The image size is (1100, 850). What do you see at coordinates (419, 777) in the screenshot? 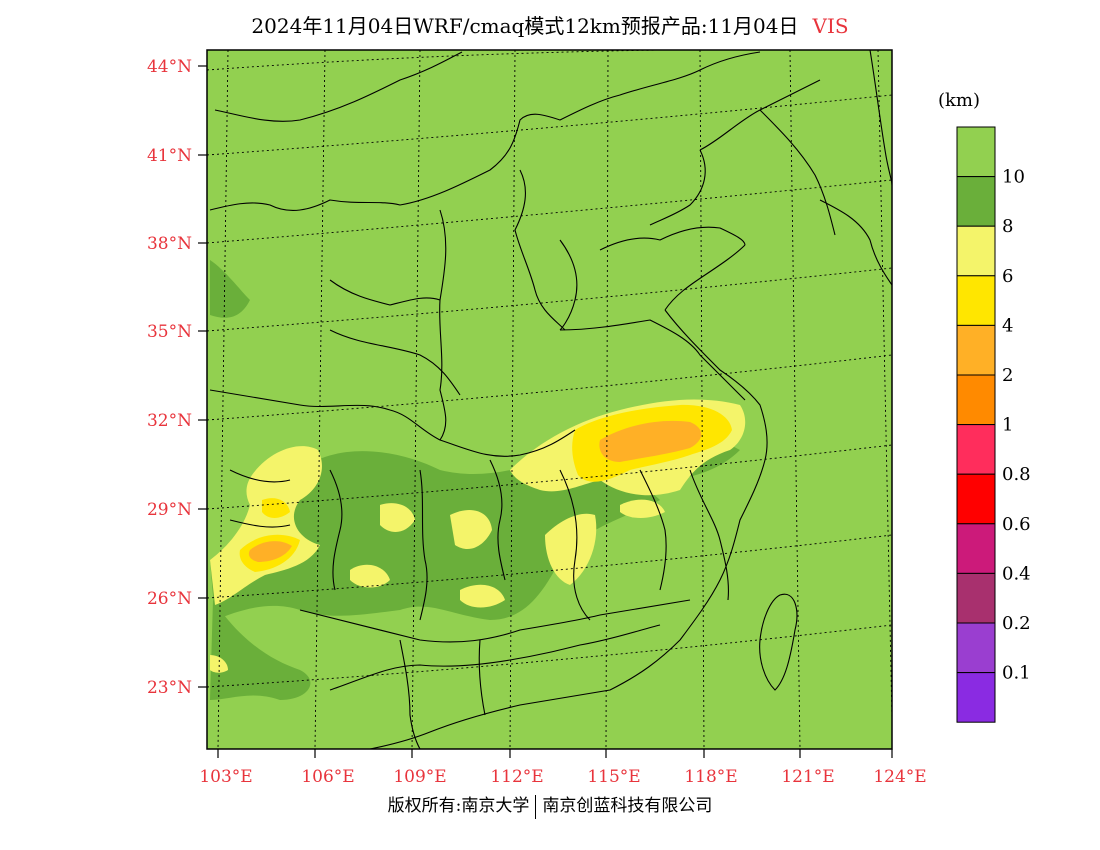
I see `lon-label-109: 109°E` at bounding box center [419, 777].